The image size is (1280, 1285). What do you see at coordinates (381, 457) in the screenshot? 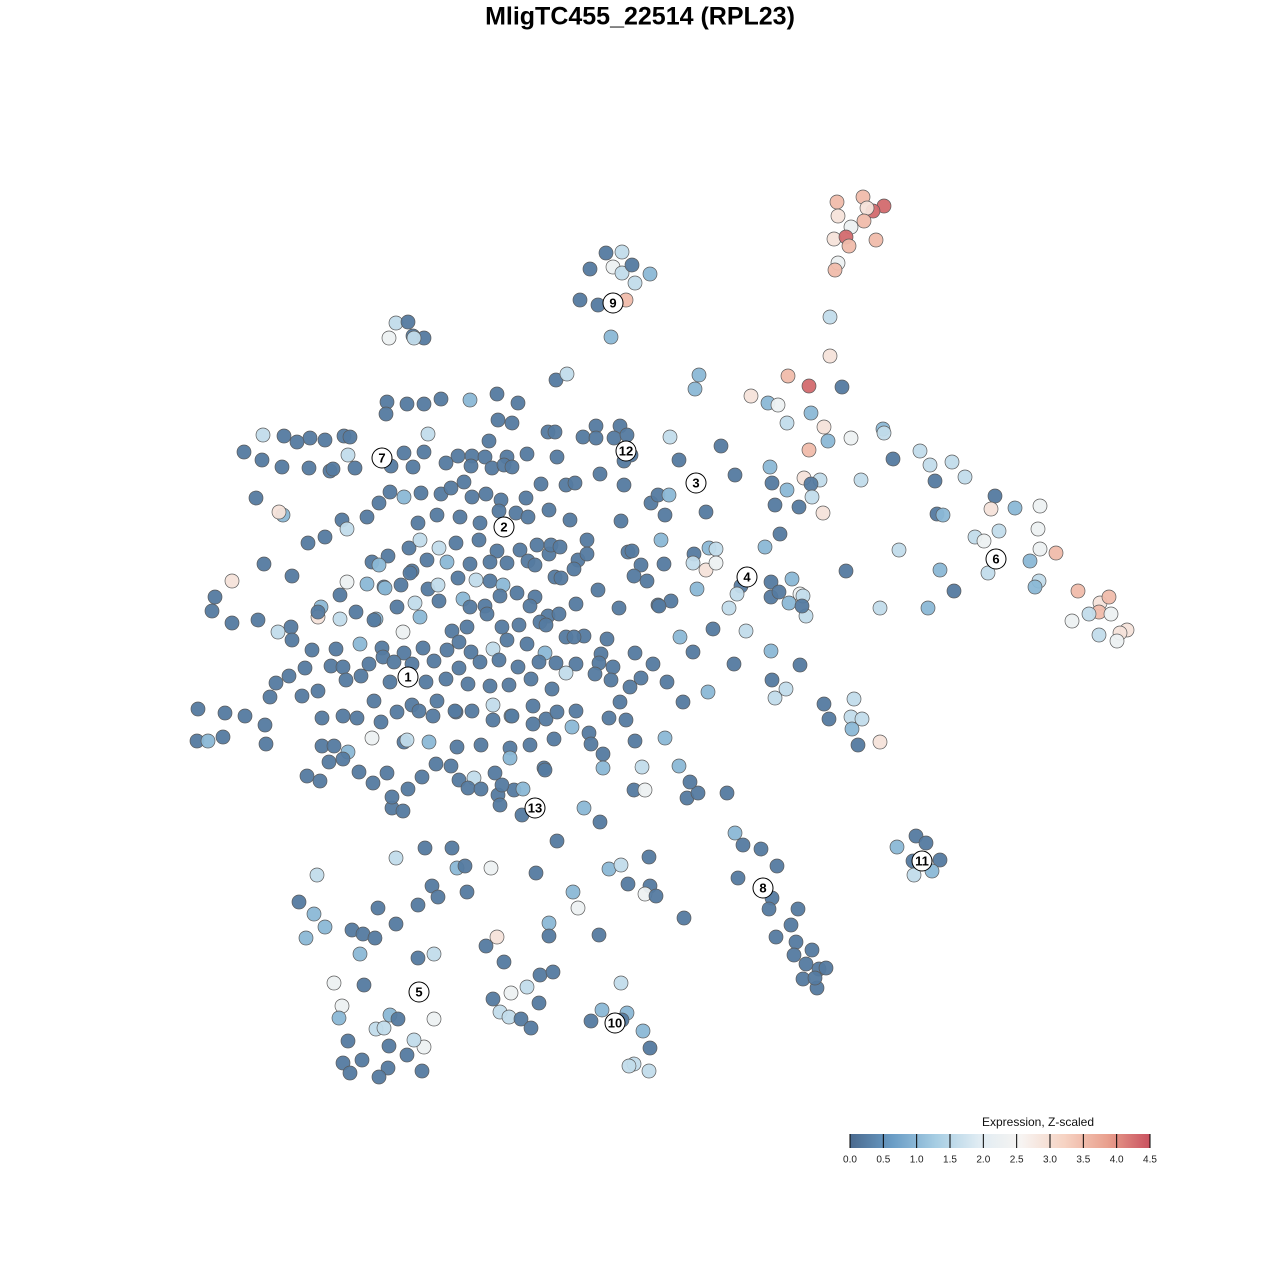
I see `cluster-label: 7` at bounding box center [381, 457].